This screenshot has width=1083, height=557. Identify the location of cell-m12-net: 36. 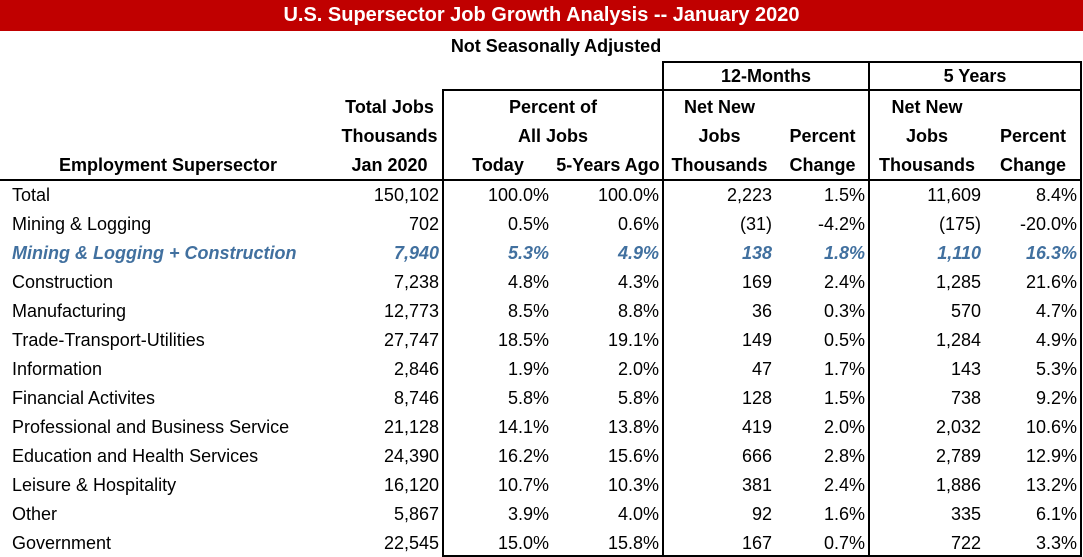
(761, 311).